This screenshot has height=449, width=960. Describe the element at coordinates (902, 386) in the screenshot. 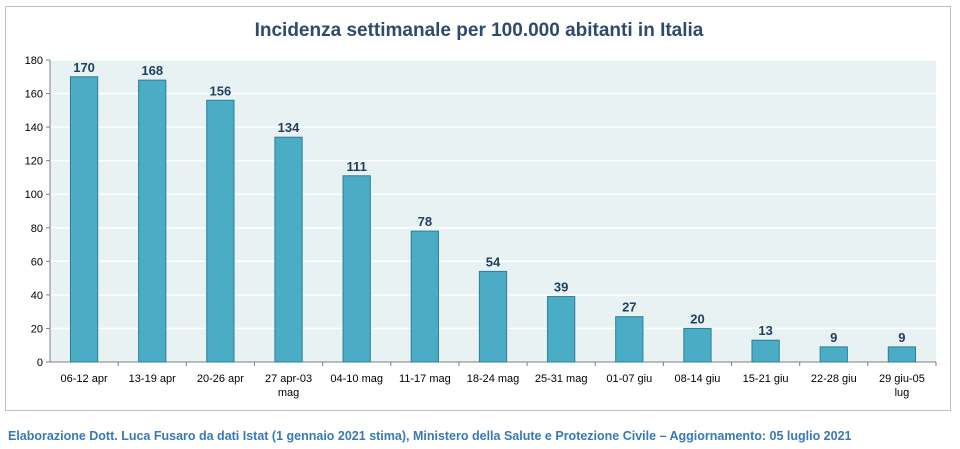

I see `x-tick-label: 29 giu-05 lug` at that location.